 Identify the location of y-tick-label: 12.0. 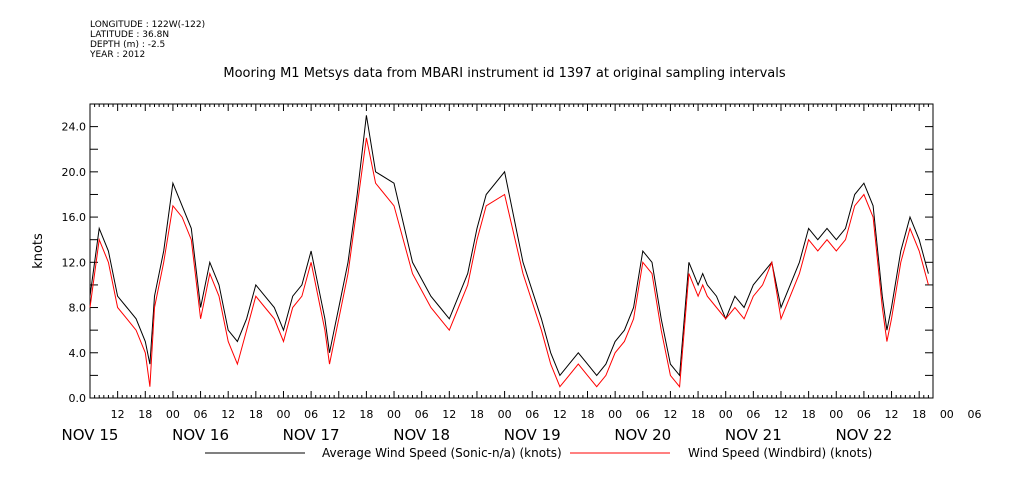
(74, 262).